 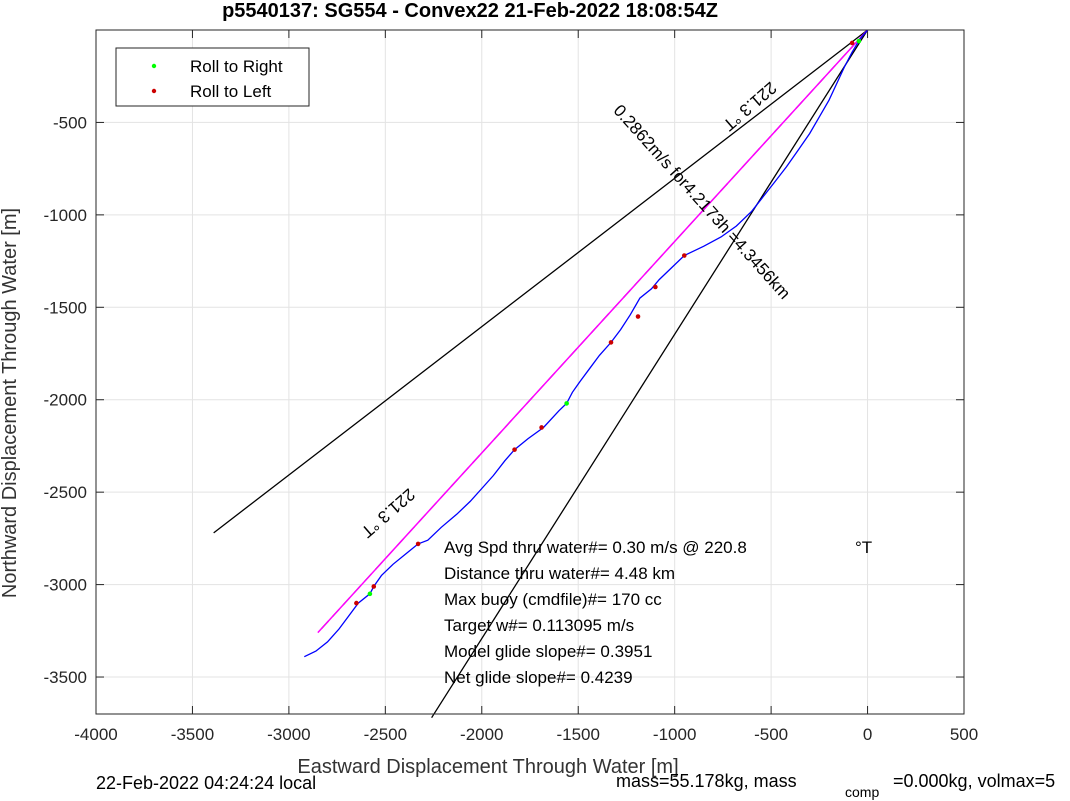 What do you see at coordinates (863, 547) in the screenshot?
I see `avg-speed-unit: °T` at bounding box center [863, 547].